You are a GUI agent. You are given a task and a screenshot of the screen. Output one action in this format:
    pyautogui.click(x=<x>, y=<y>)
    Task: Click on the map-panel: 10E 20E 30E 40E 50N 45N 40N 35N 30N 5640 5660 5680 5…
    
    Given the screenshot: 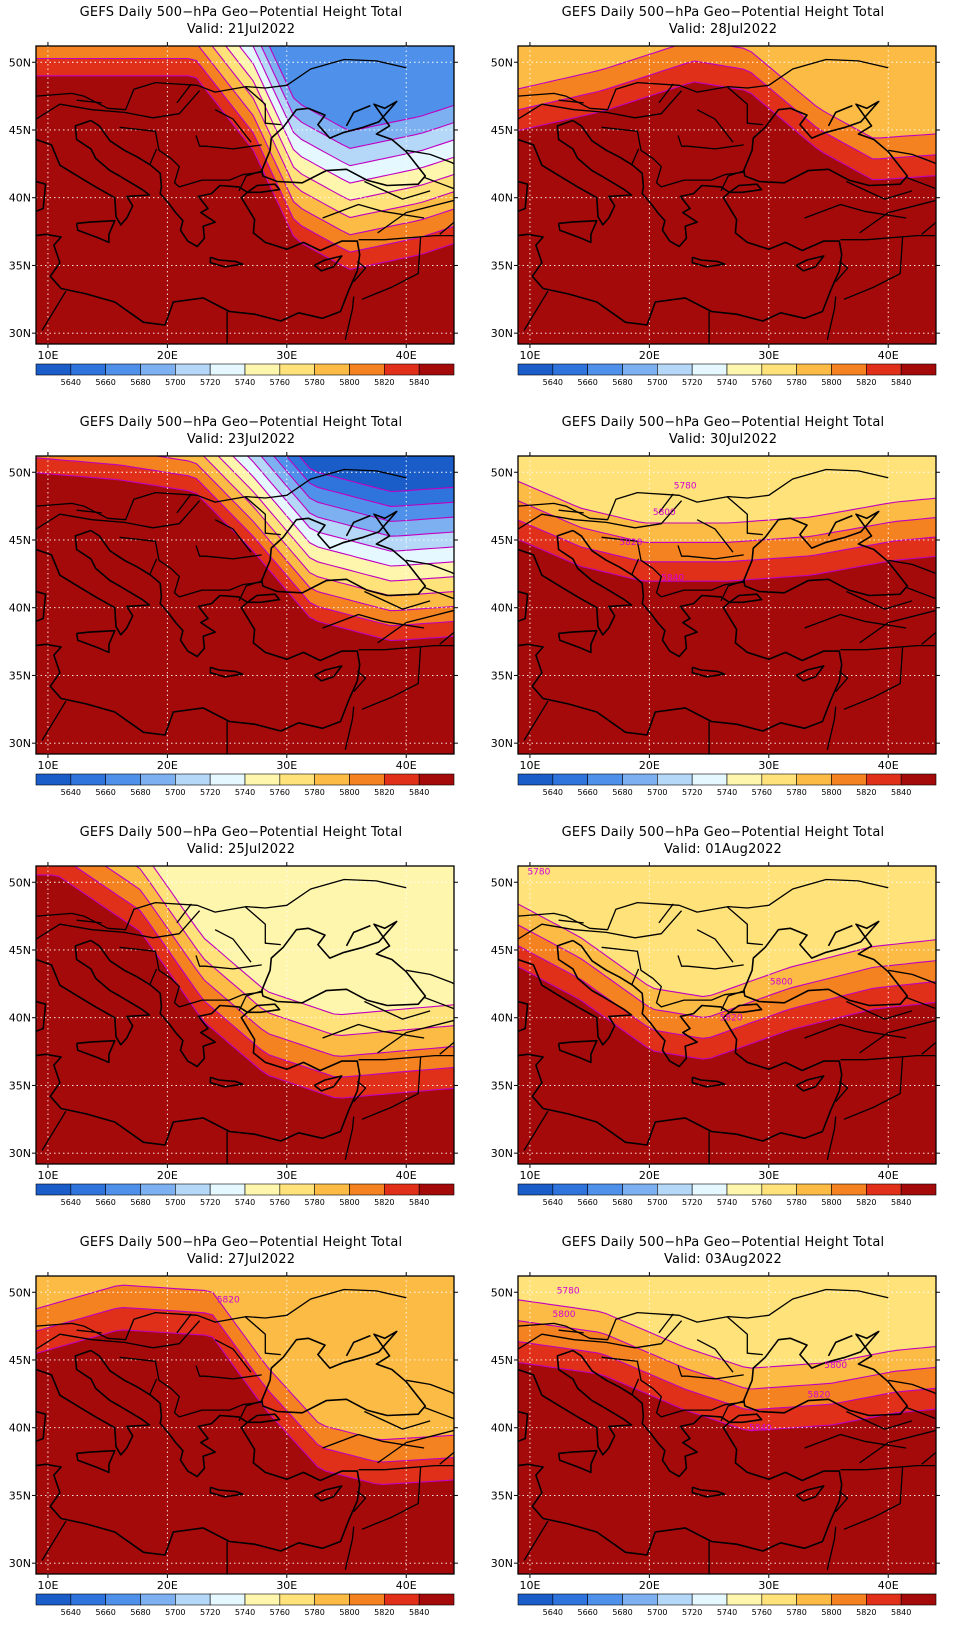 What is the action you would take?
    pyautogui.click(x=723, y=205)
    